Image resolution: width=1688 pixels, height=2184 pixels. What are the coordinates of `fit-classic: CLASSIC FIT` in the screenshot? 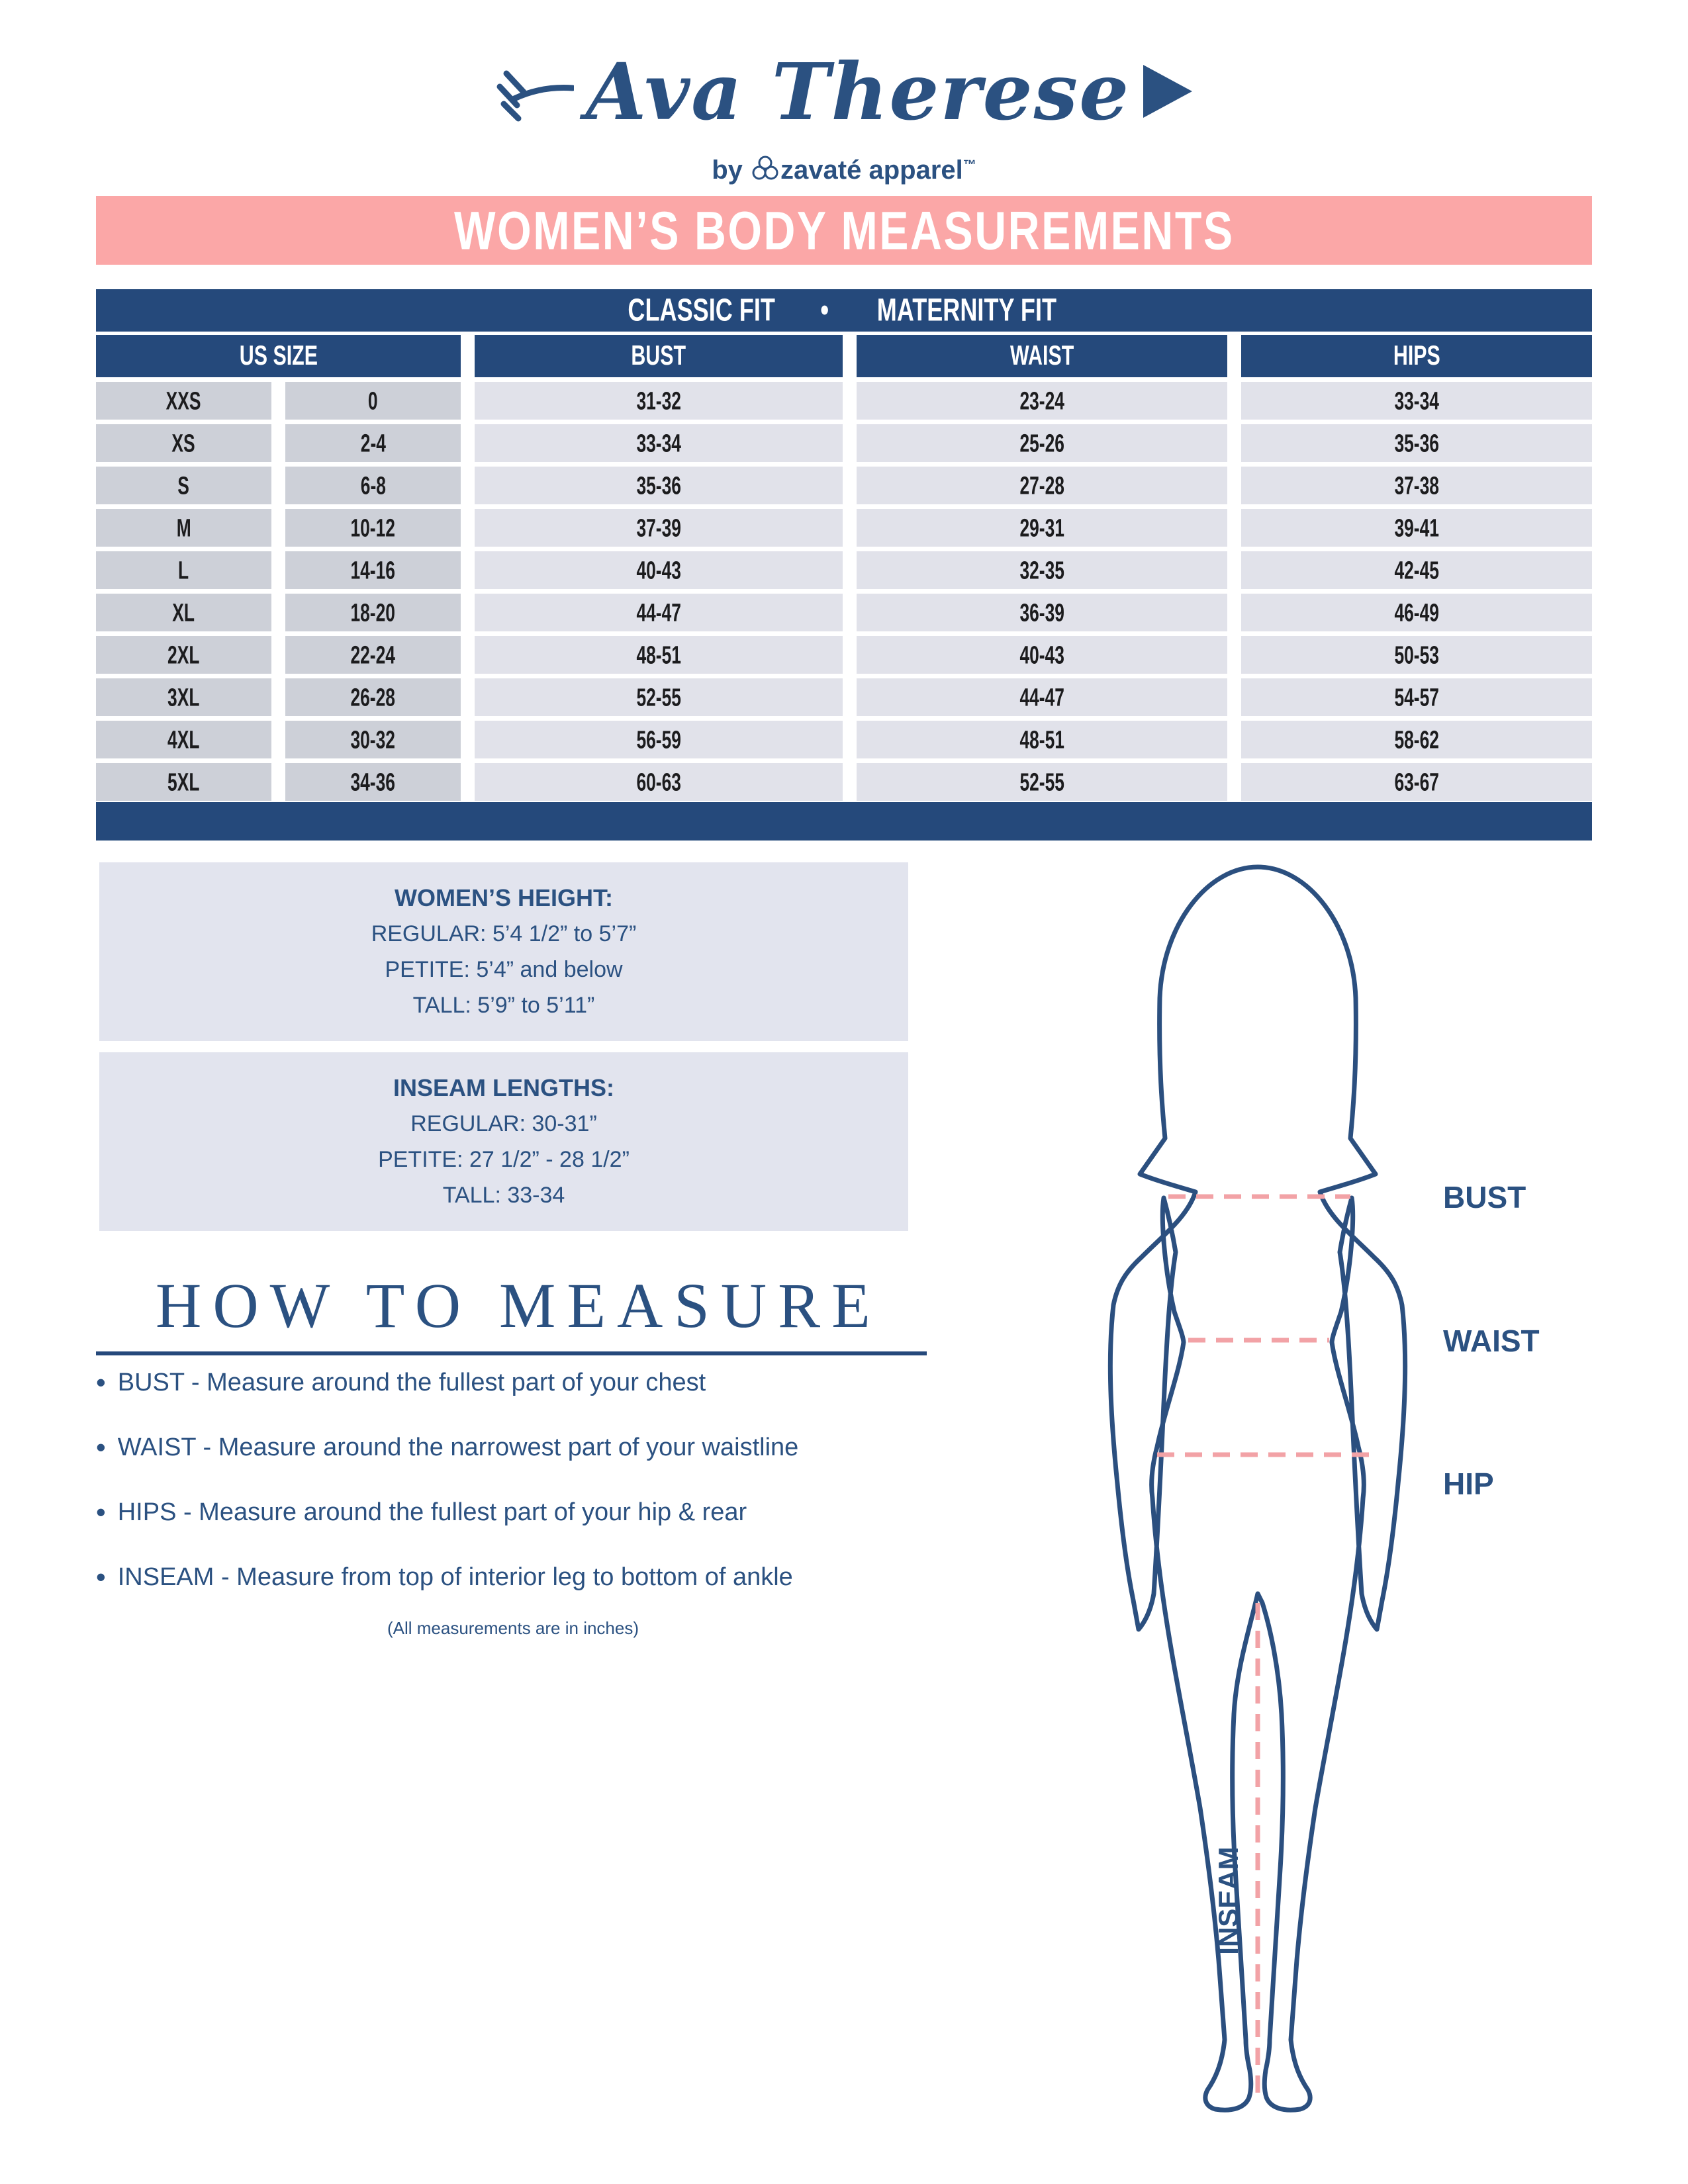 It's located at (702, 310).